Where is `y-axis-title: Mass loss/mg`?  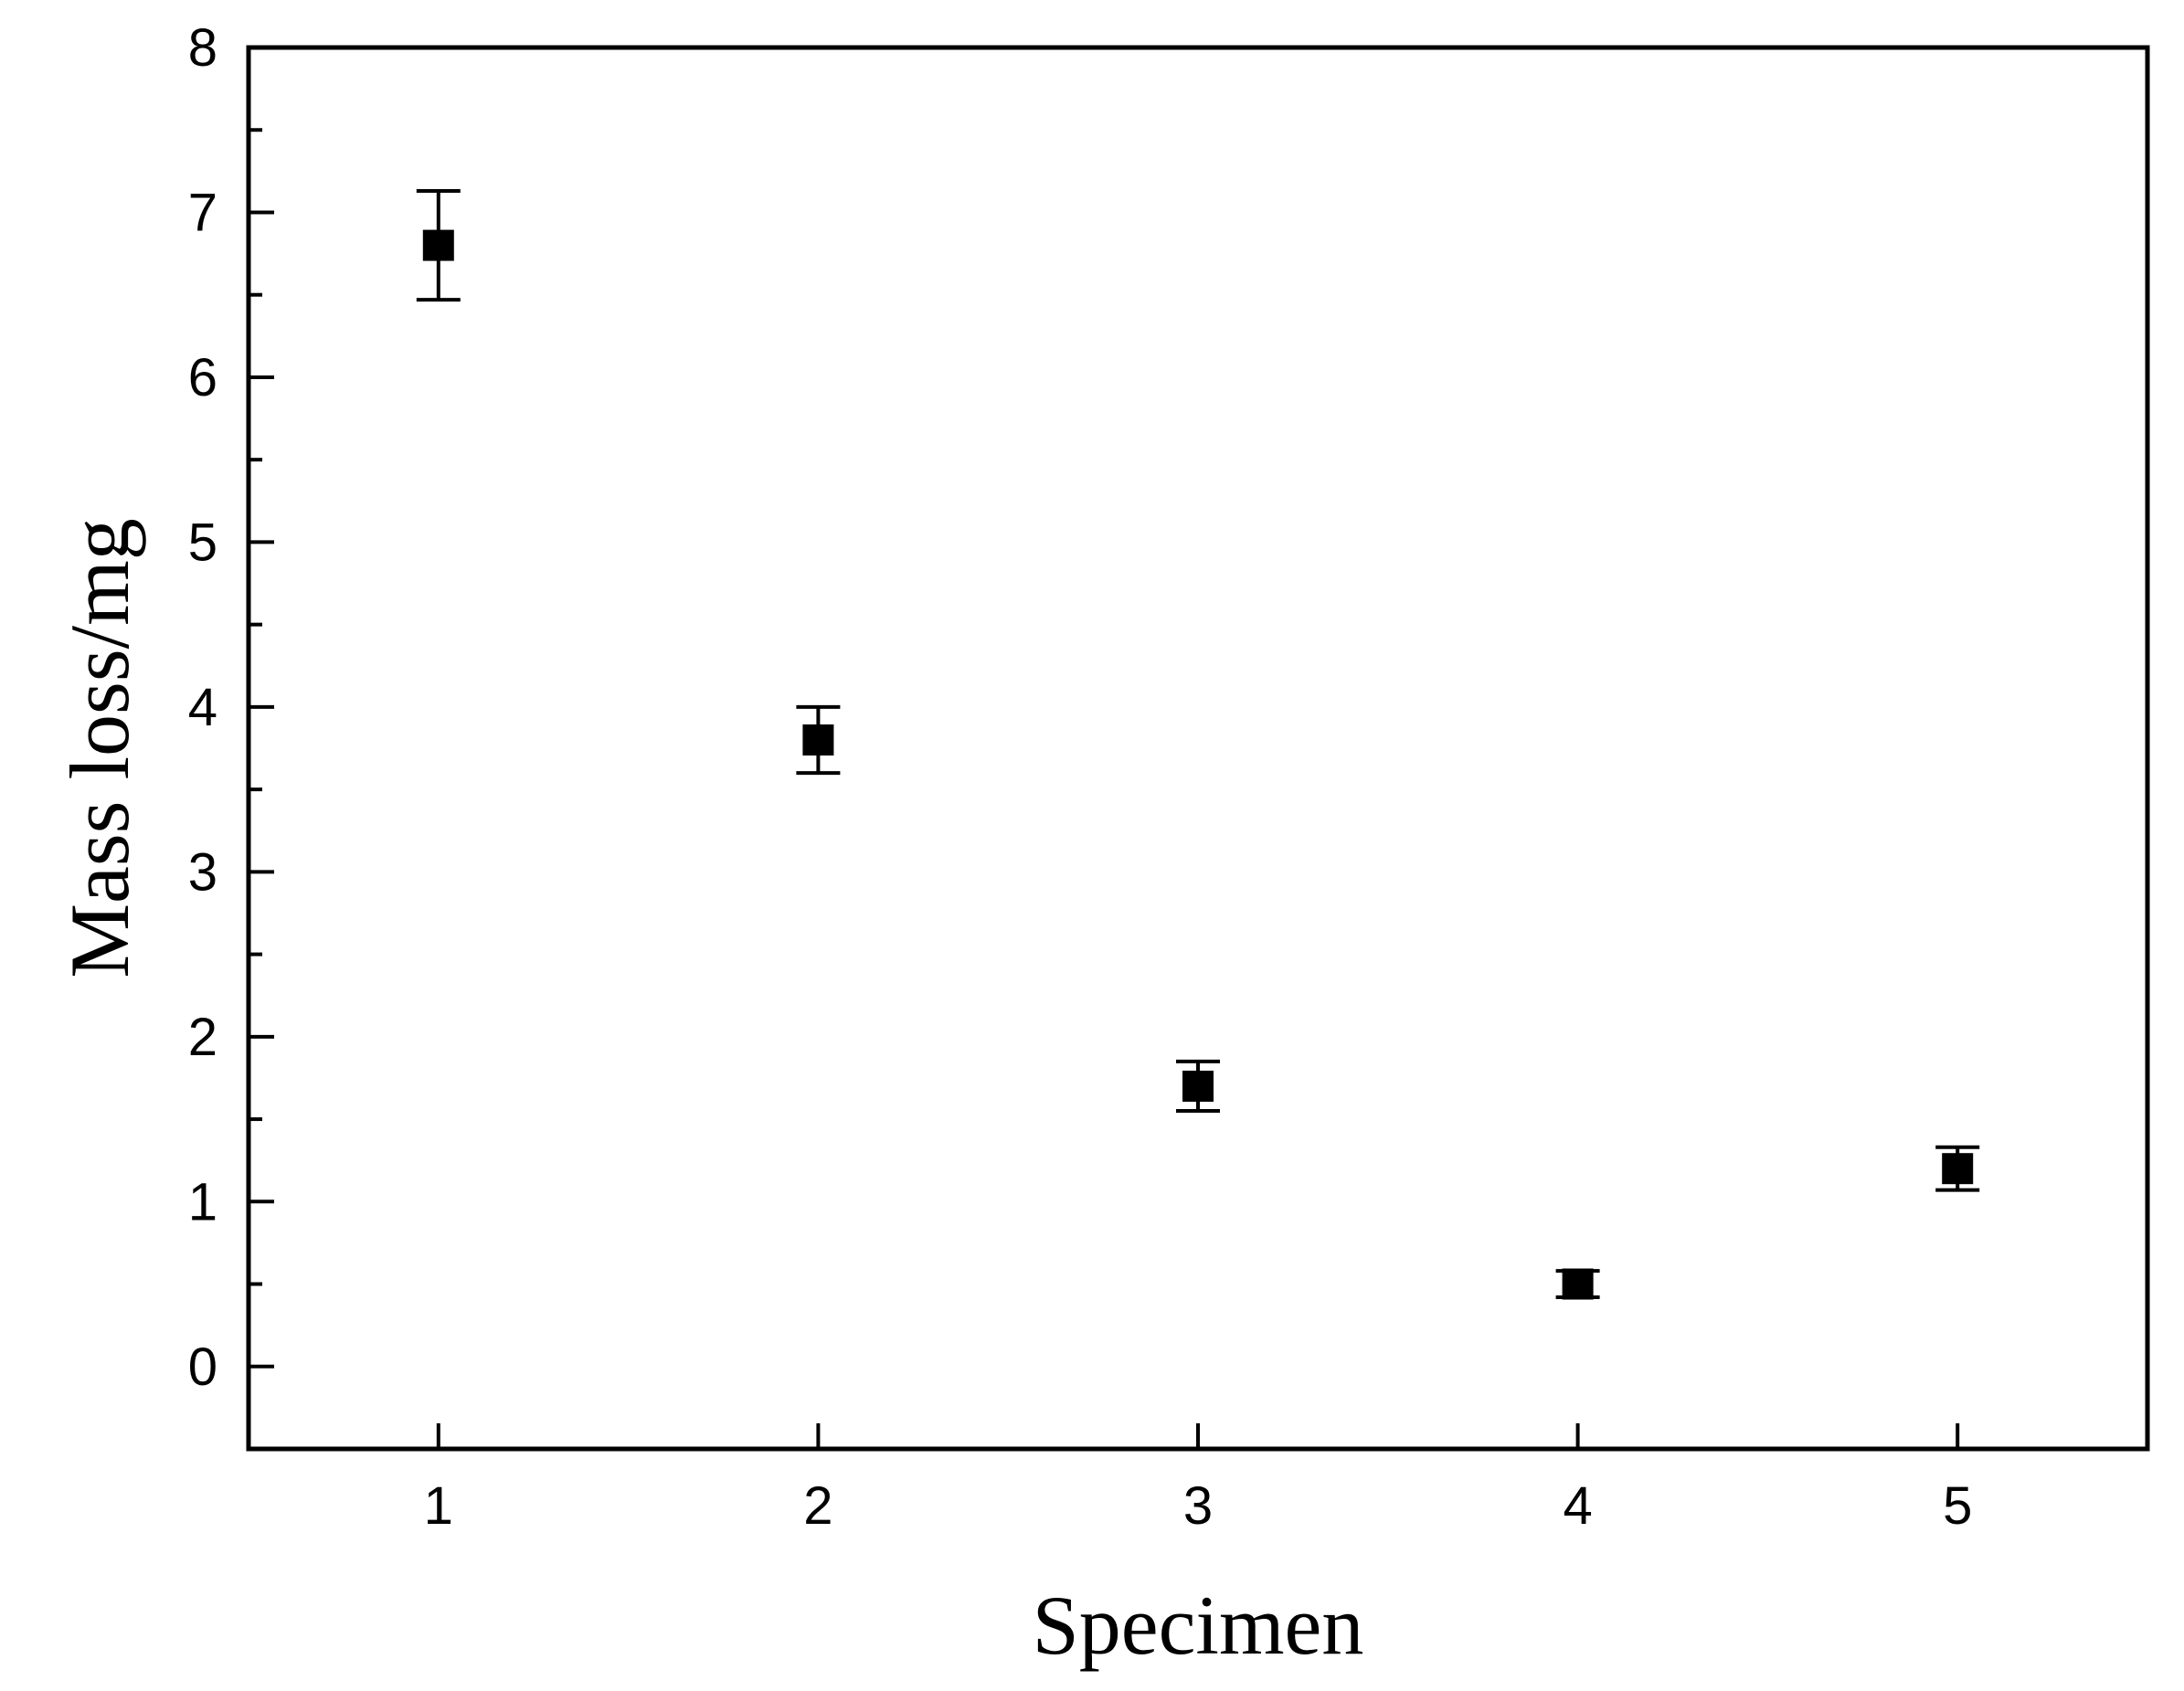 y-axis-title: Mass loss/mg is located at coordinates (99, 748).